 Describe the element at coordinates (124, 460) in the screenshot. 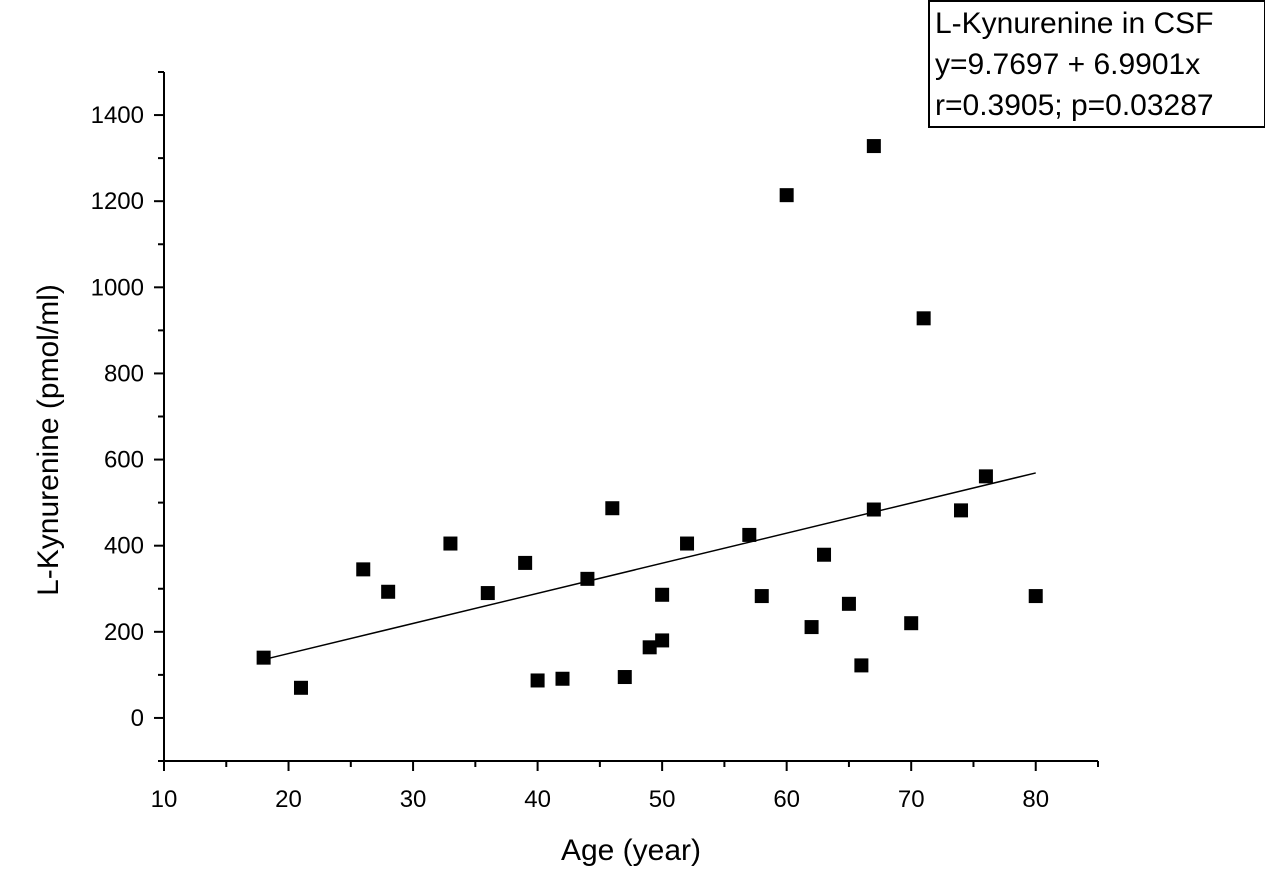

I see `y-tick-label: 600` at that location.